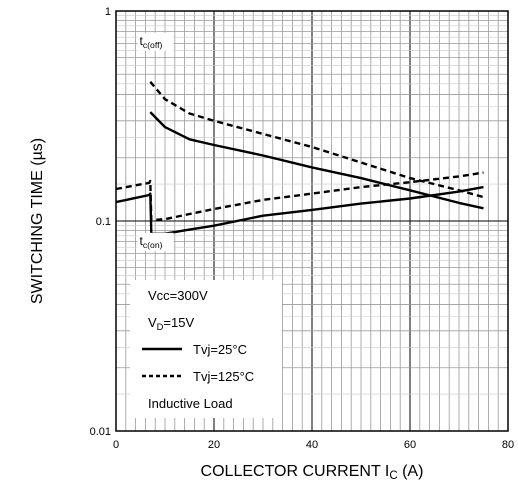  I want to click on curve-label: tc(on), so click(151, 242).